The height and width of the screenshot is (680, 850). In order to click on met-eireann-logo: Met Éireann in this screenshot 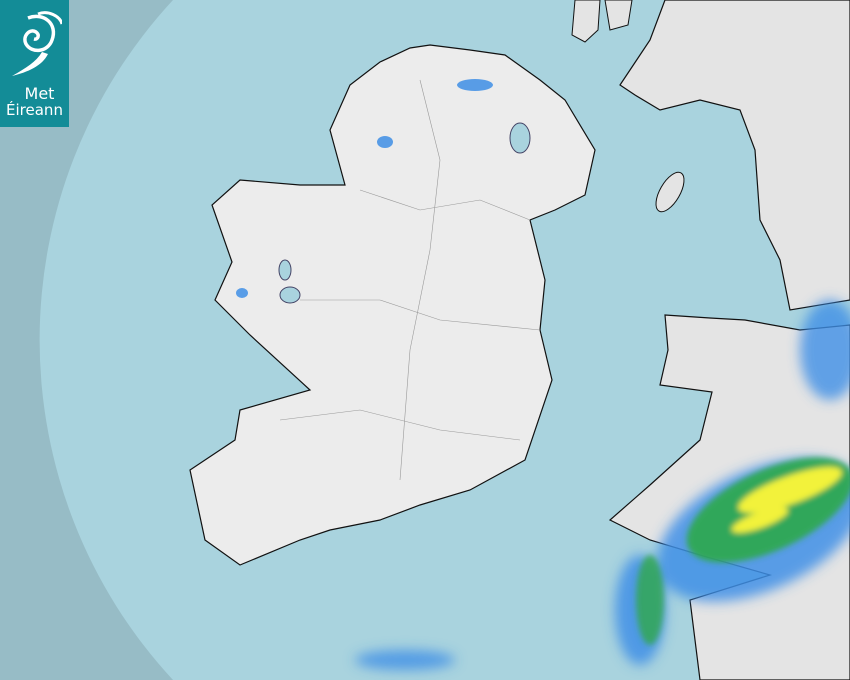, I will do `click(34, 63)`.